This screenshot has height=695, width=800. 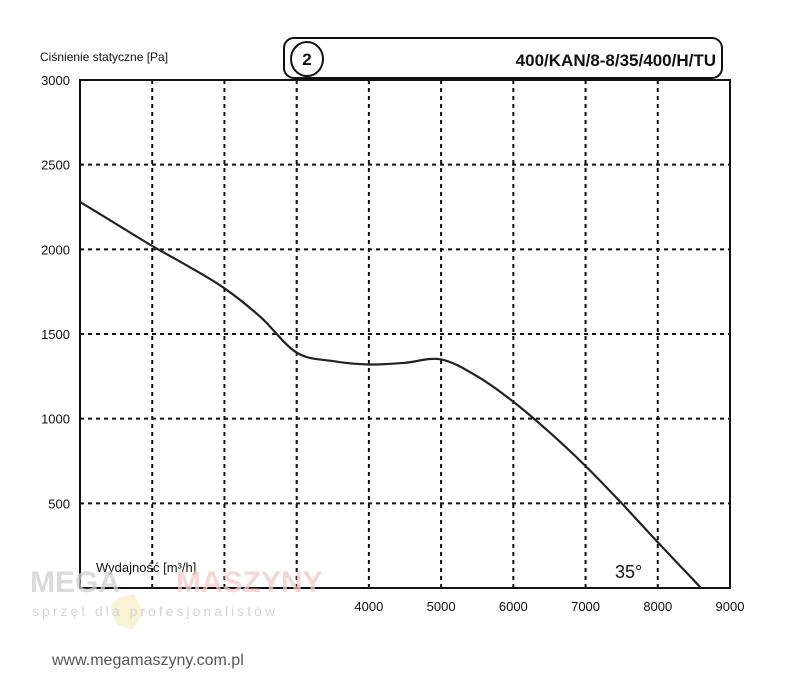 What do you see at coordinates (441, 606) in the screenshot?
I see `x-tick-label: 5000` at bounding box center [441, 606].